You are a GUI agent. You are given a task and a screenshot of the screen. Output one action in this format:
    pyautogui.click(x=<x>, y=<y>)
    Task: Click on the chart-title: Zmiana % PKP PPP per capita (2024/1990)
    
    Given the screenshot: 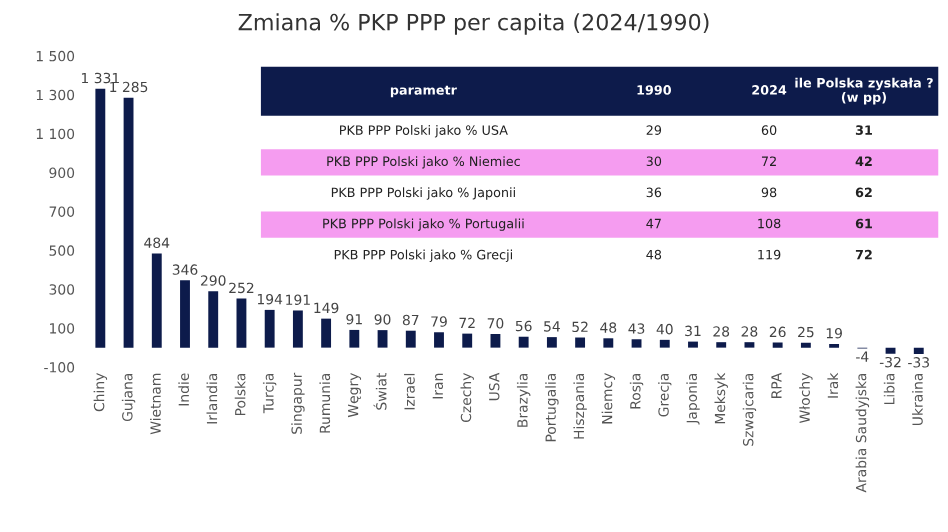 What is the action you would take?
    pyautogui.click(x=473, y=24)
    